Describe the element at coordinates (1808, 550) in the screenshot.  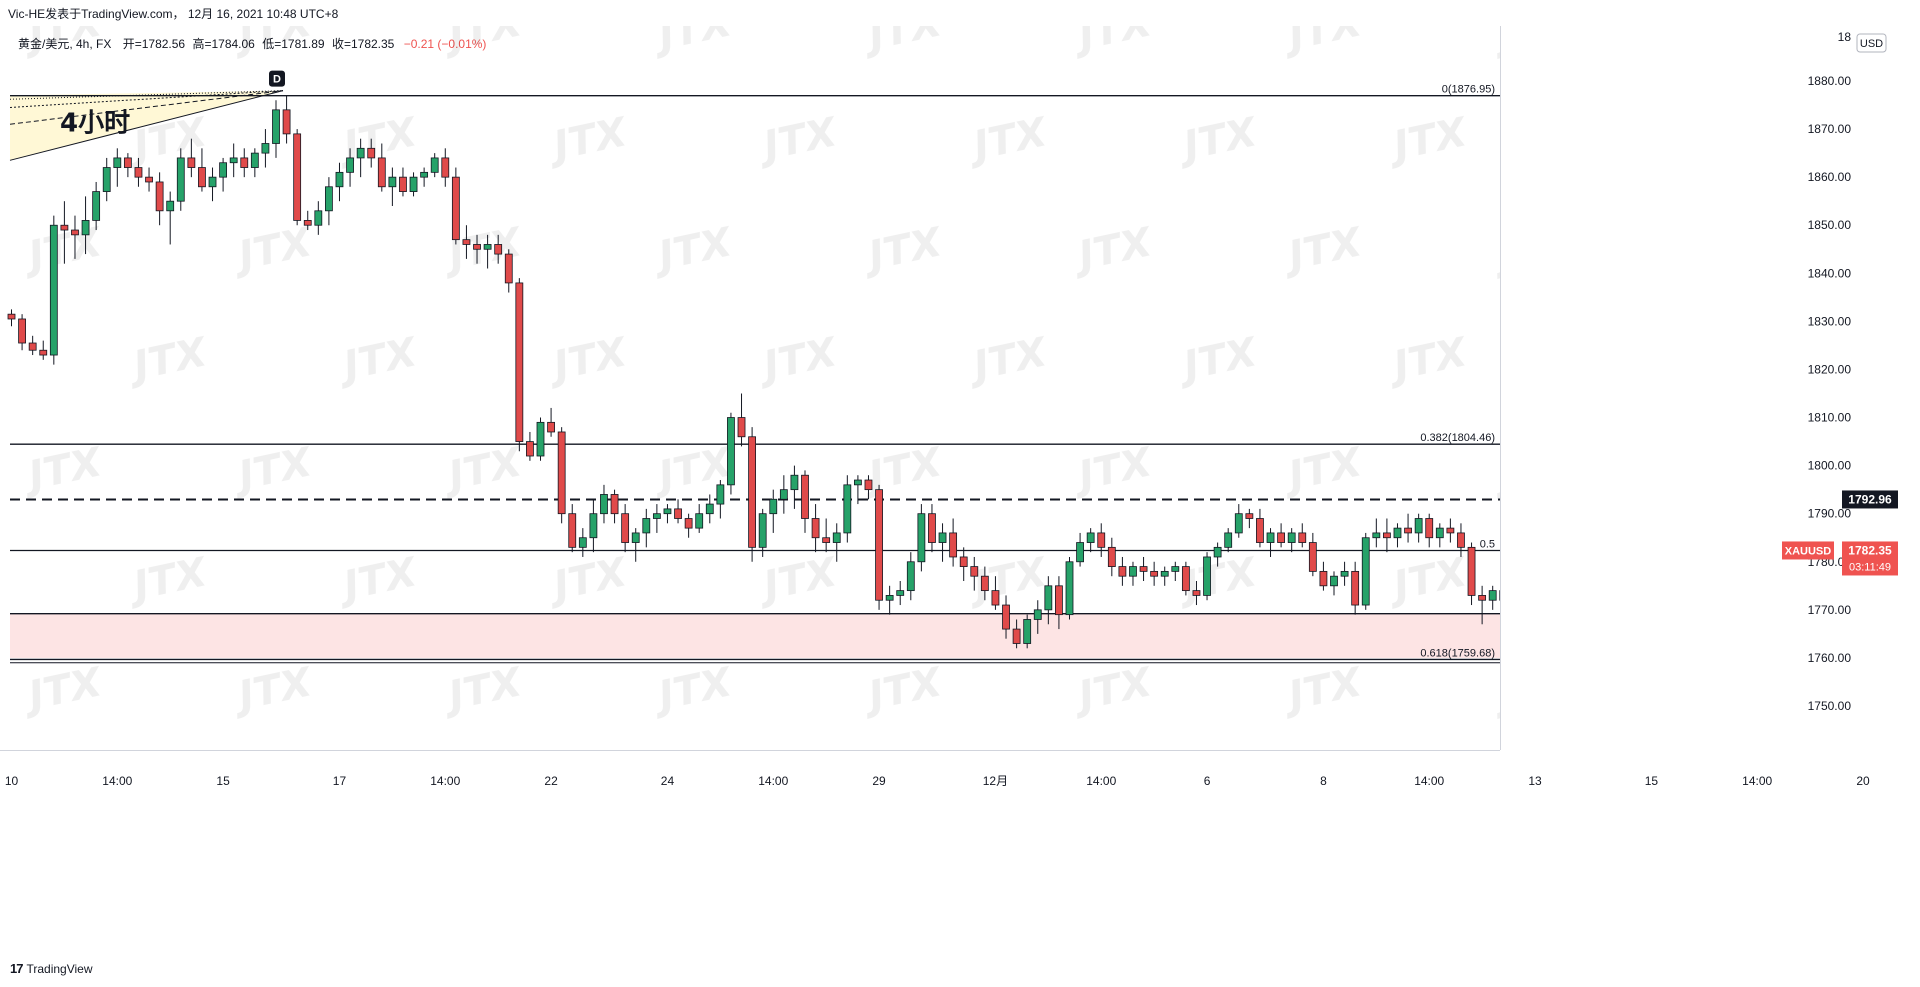
I see `symbol-tag` at that location.